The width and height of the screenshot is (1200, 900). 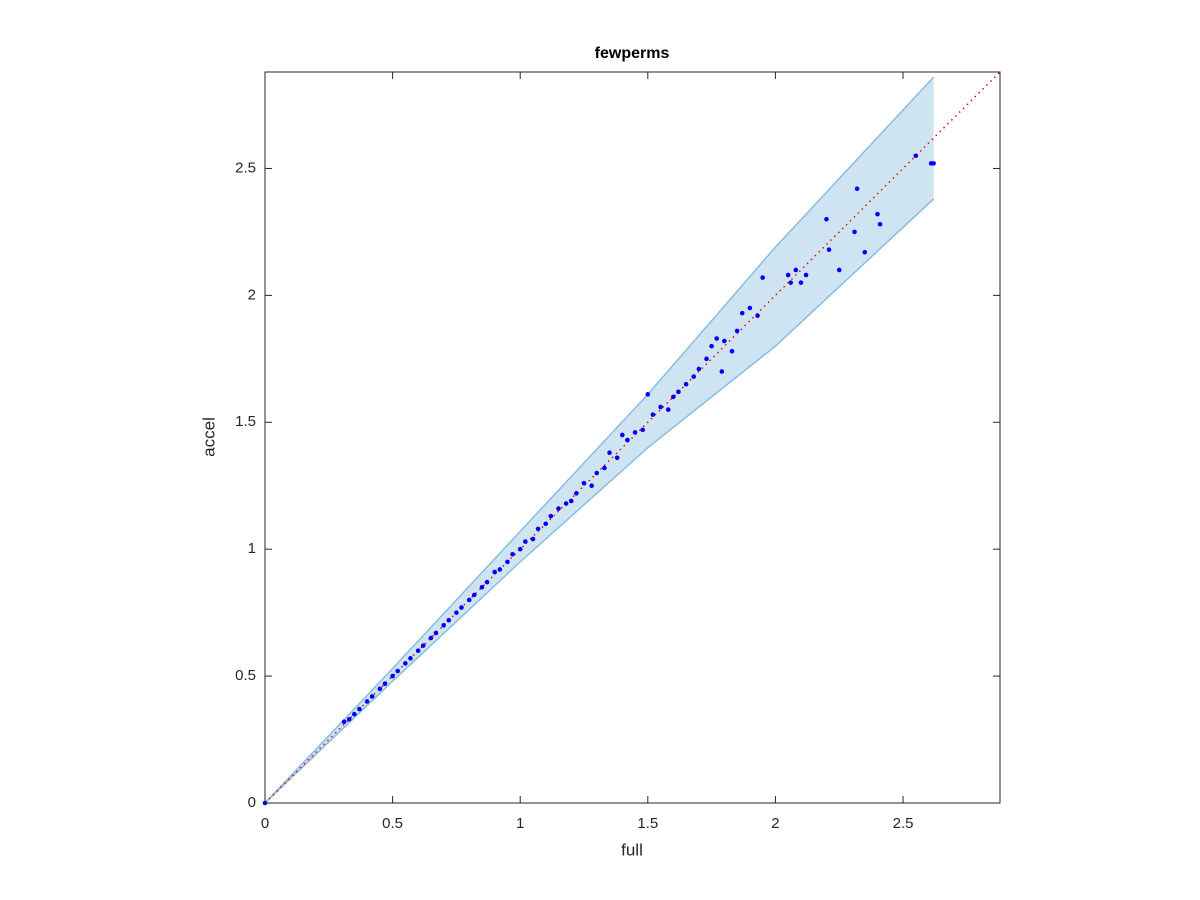 What do you see at coordinates (265, 823) in the screenshot?
I see `x-tick-label: 0` at bounding box center [265, 823].